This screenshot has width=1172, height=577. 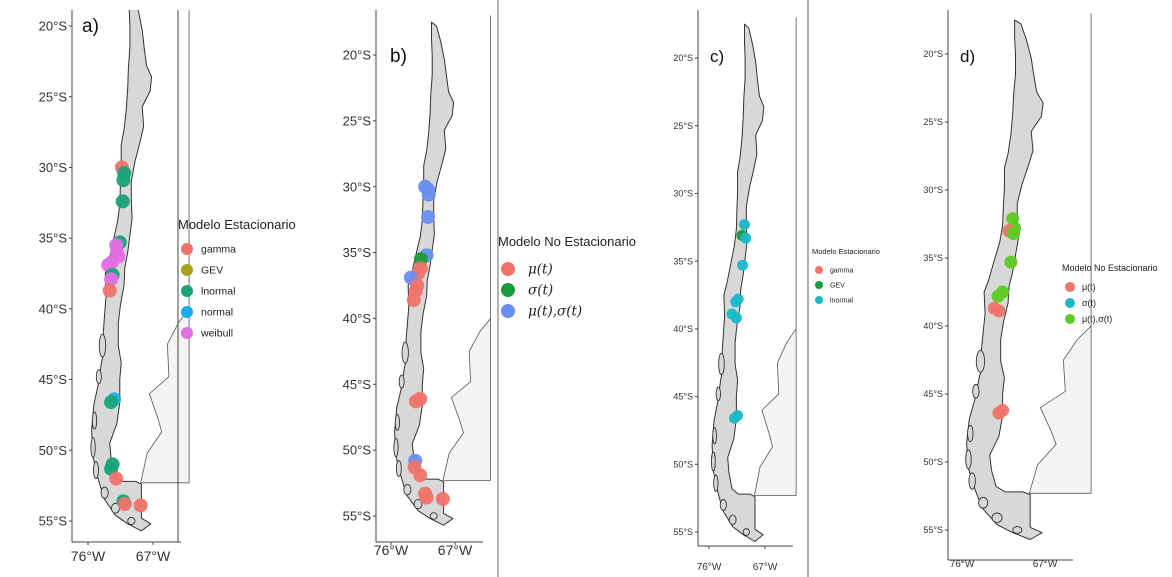 What do you see at coordinates (933, 190) in the screenshot?
I see `lat-tick-label: 30°S` at bounding box center [933, 190].